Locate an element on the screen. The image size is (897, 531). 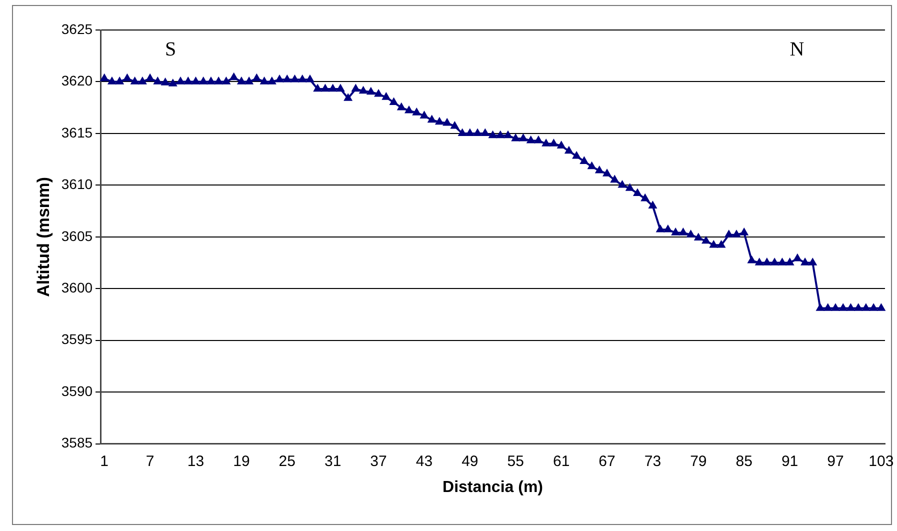
annotation: N is located at coordinates (797, 49).